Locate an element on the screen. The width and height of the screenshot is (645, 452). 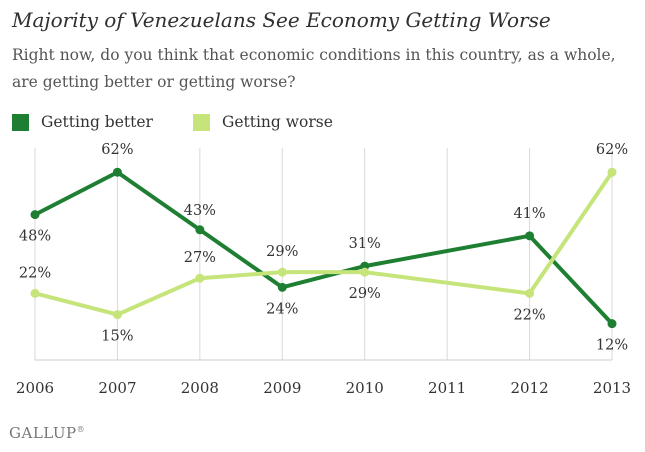
data-label-getting-better-2006: 48% is located at coordinates (35, 237).